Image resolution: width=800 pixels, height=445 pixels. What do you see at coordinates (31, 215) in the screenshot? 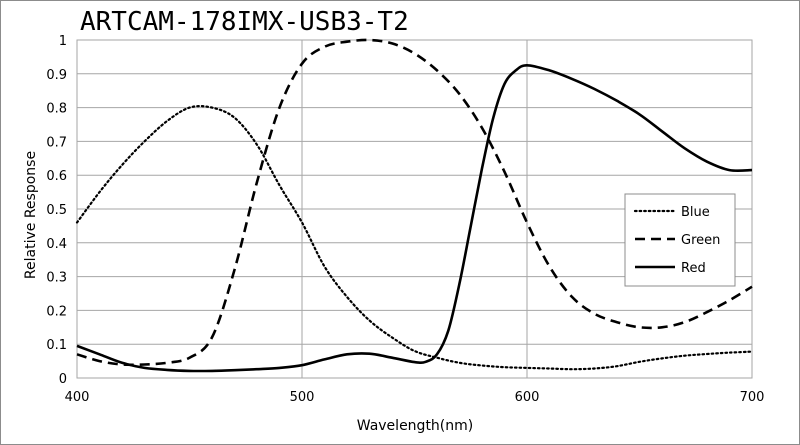
I see `y-axis-label: Relative Response` at bounding box center [31, 215].